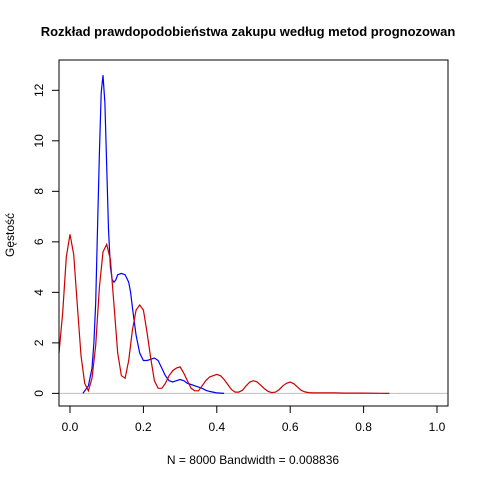  I want to click on y-tick-label: 8, so click(39, 191).